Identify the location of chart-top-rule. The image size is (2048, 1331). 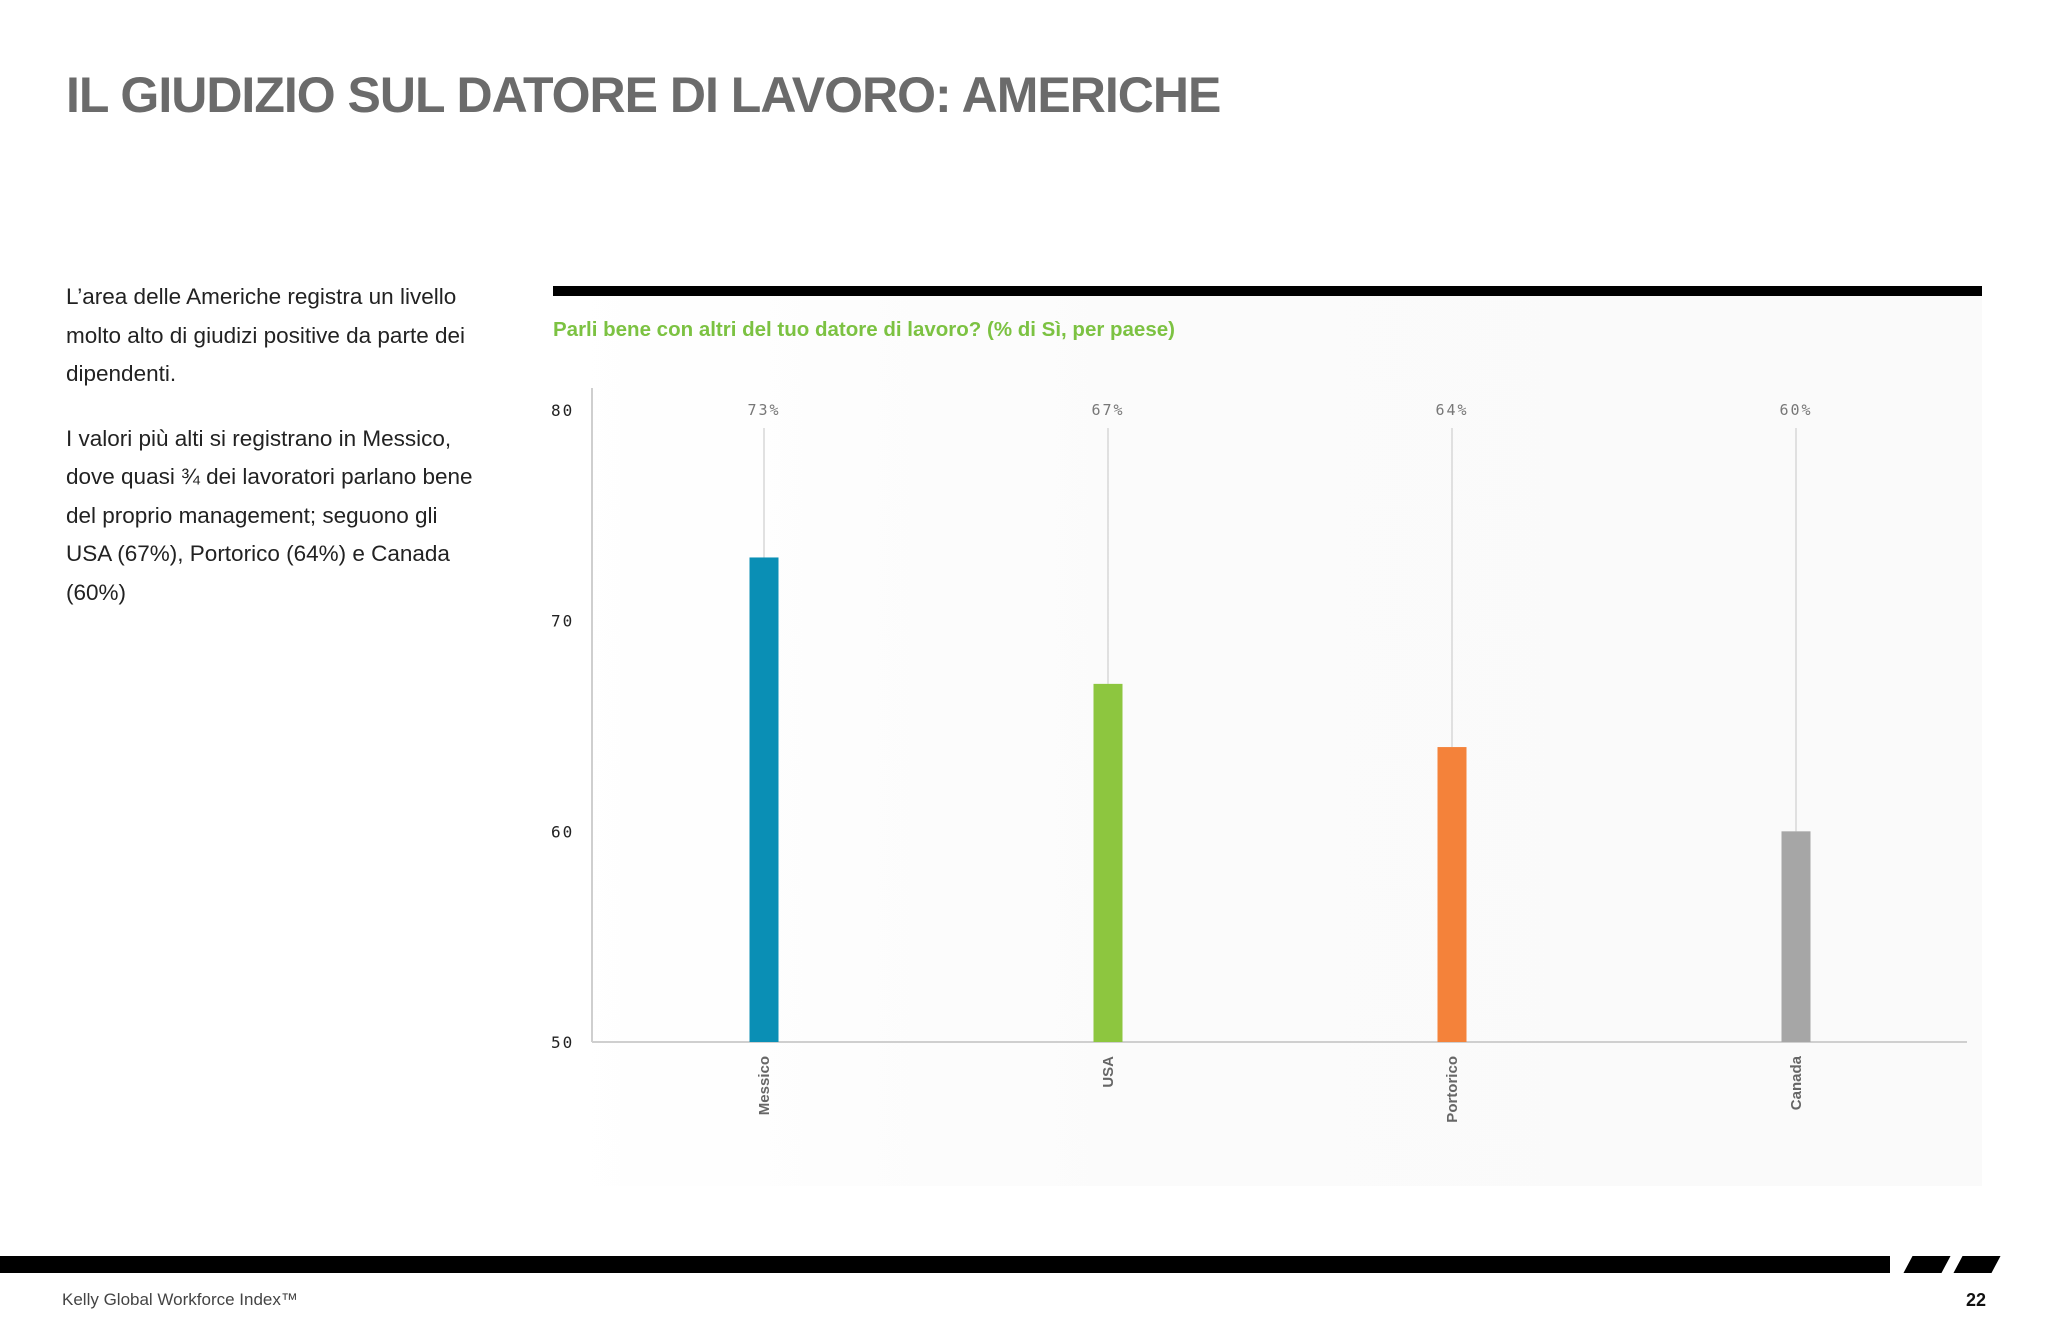
(1267, 291).